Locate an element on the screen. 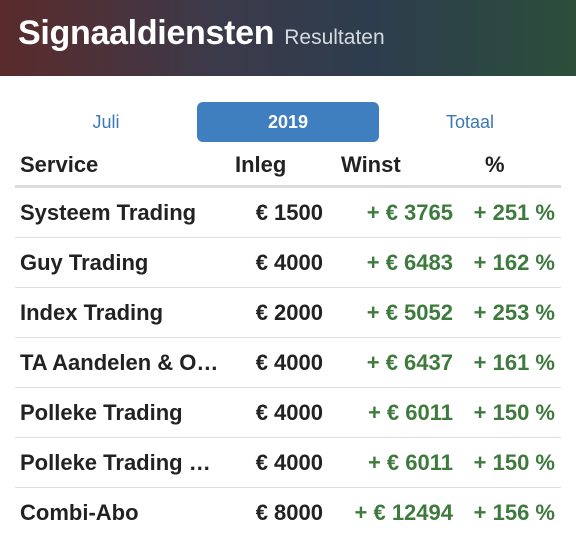  table-row: Guy Trading € 4000 + € 6483 + 162 % is located at coordinates (288, 263).